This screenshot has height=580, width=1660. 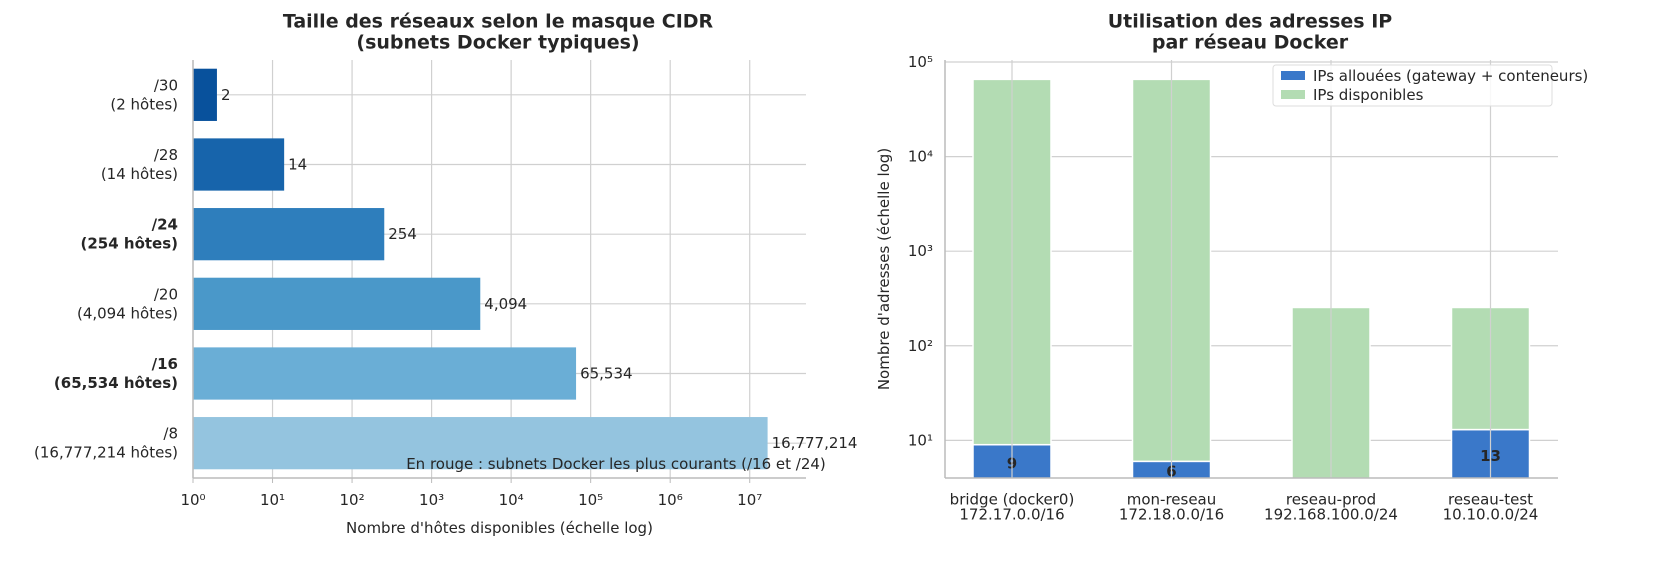 I want to click on x-tick-label: 10⁵, so click(x=590, y=500).